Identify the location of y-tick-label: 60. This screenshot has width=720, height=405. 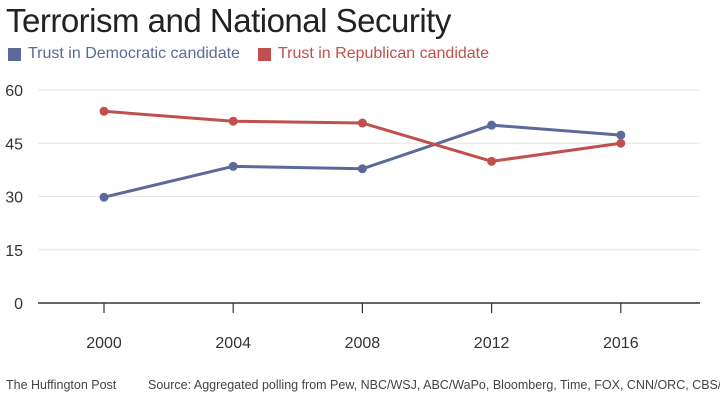
(14, 91).